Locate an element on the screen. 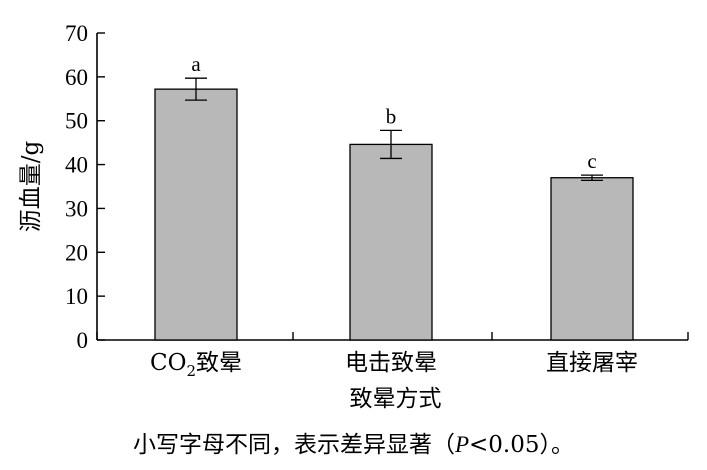  x-category-label: 电击致晕 is located at coordinates (391, 363).